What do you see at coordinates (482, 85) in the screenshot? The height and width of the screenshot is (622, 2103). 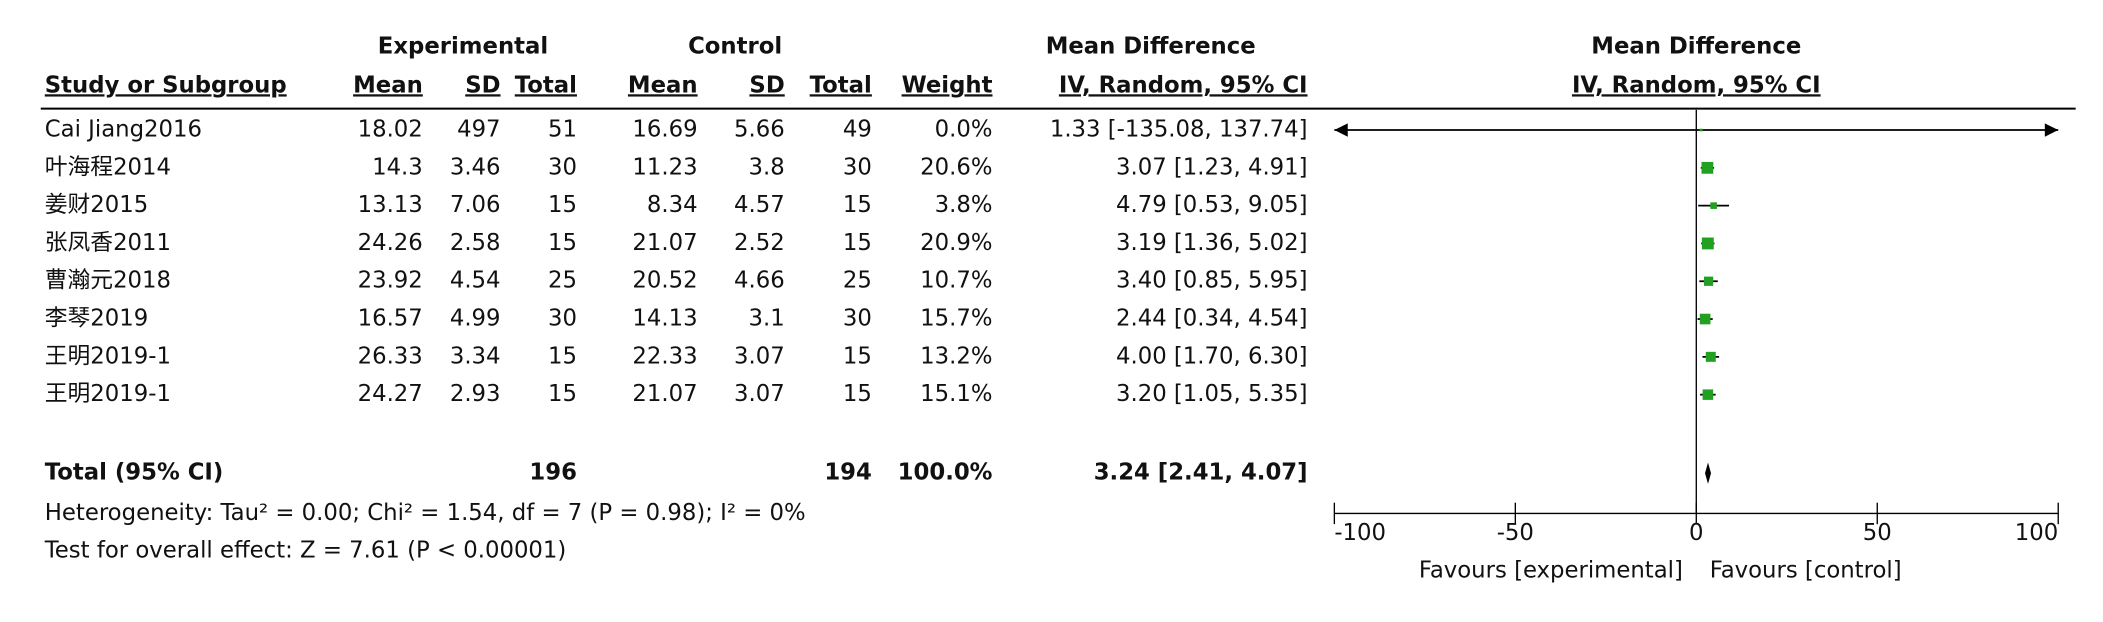 I see `column-header: SD` at bounding box center [482, 85].